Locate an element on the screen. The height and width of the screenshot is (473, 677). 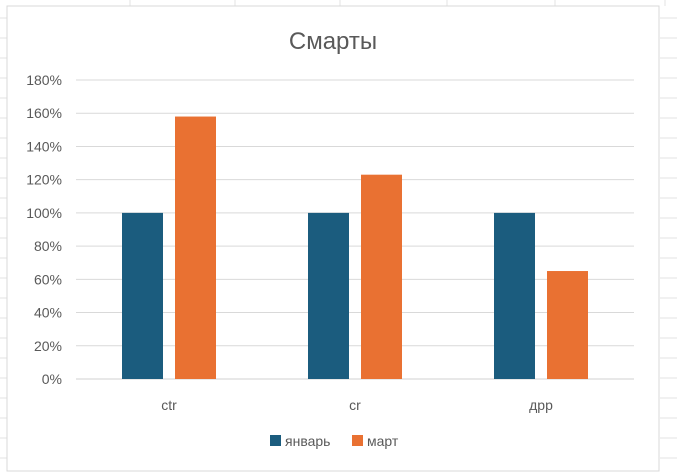
y-tick-label: 0% is located at coordinates (52, 379).